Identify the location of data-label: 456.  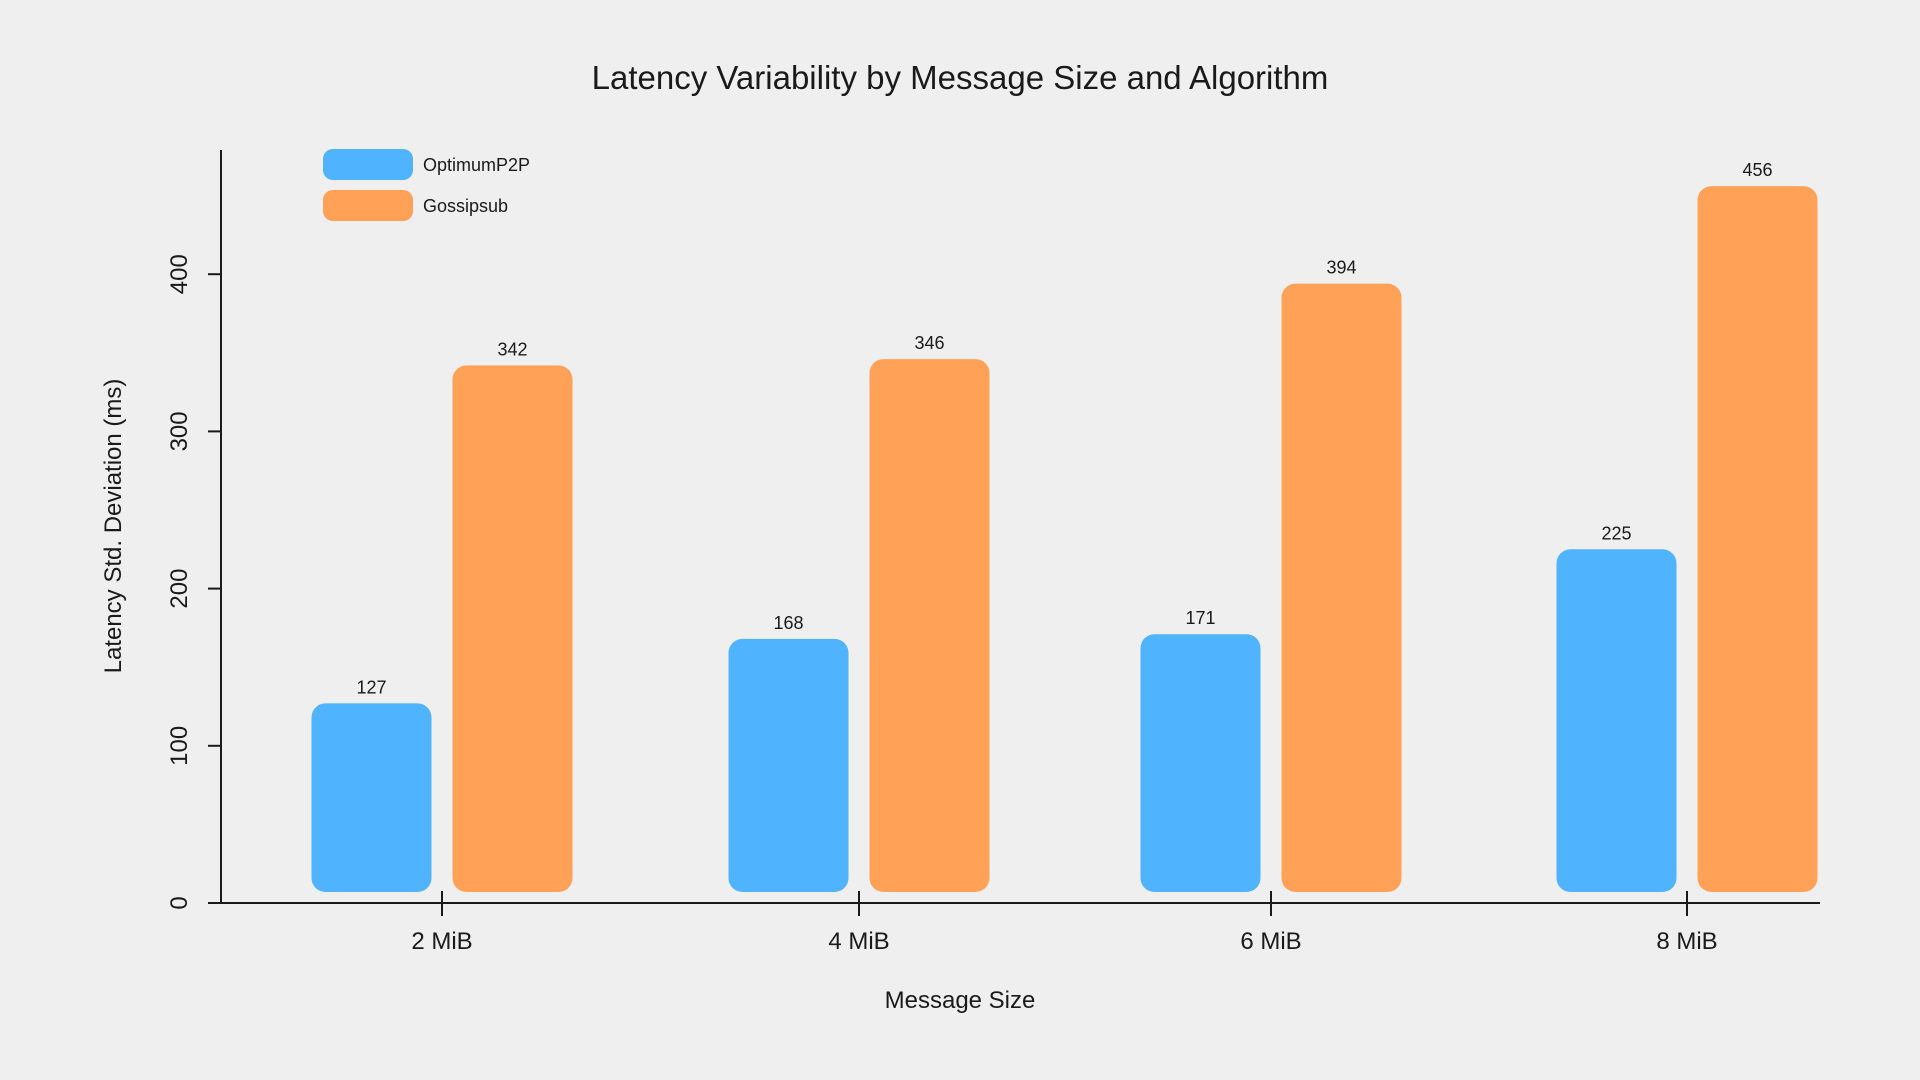
(1757, 170).